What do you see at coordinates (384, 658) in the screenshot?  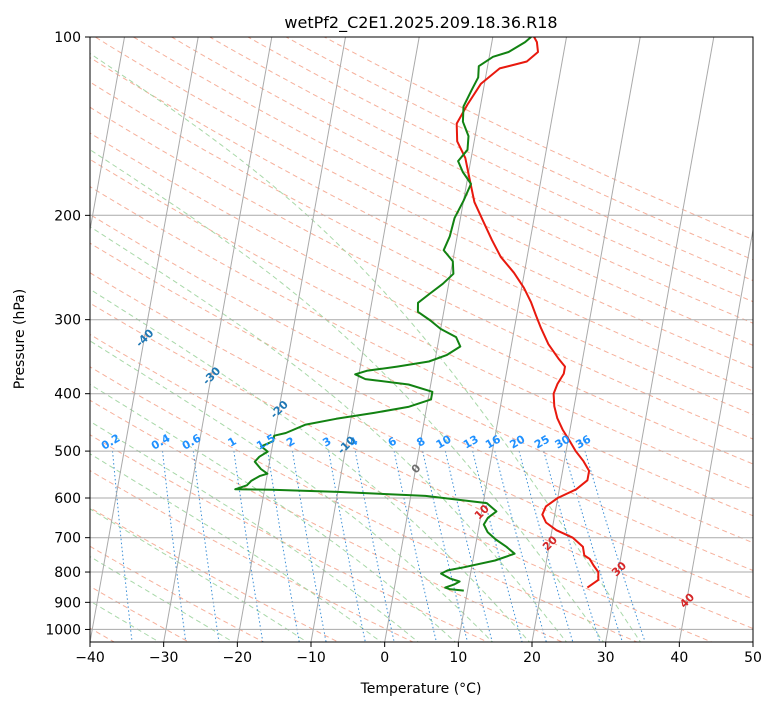 I see `x-tick-label: 0` at bounding box center [384, 658].